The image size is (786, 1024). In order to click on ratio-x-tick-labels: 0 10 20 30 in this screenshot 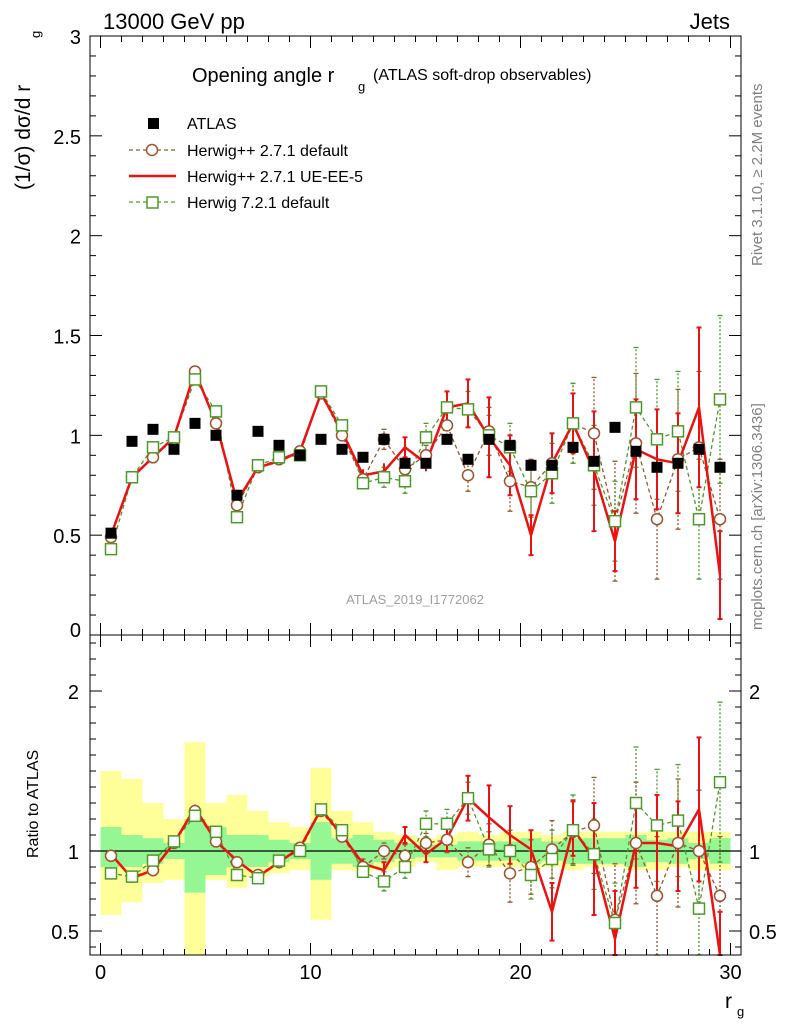, I will do `click(418, 973)`.